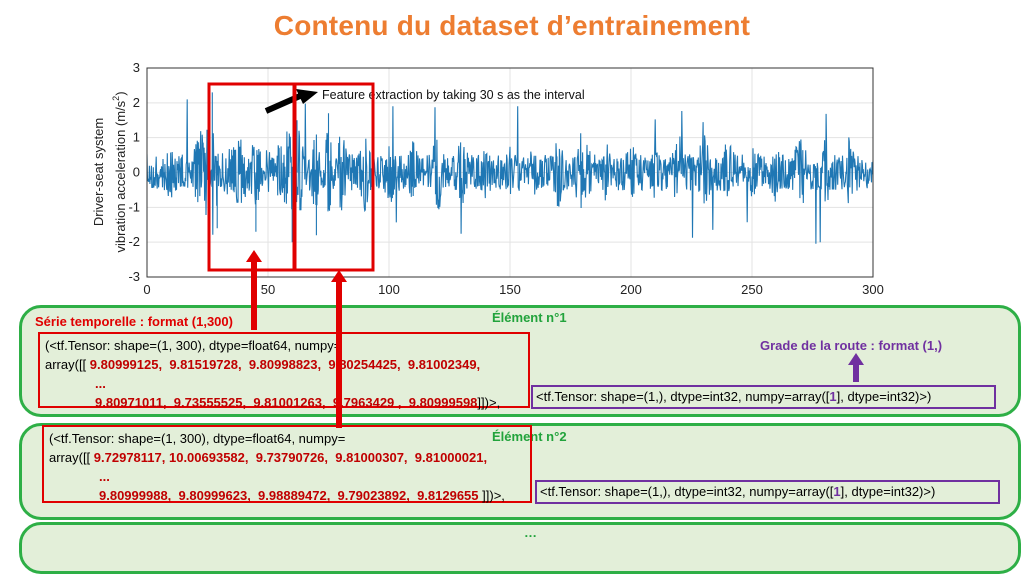 Image resolution: width=1024 pixels, height=580 pixels. Describe the element at coordinates (489, 402) in the screenshot. I see `element-1-array-suffix: ]])>,` at that location.